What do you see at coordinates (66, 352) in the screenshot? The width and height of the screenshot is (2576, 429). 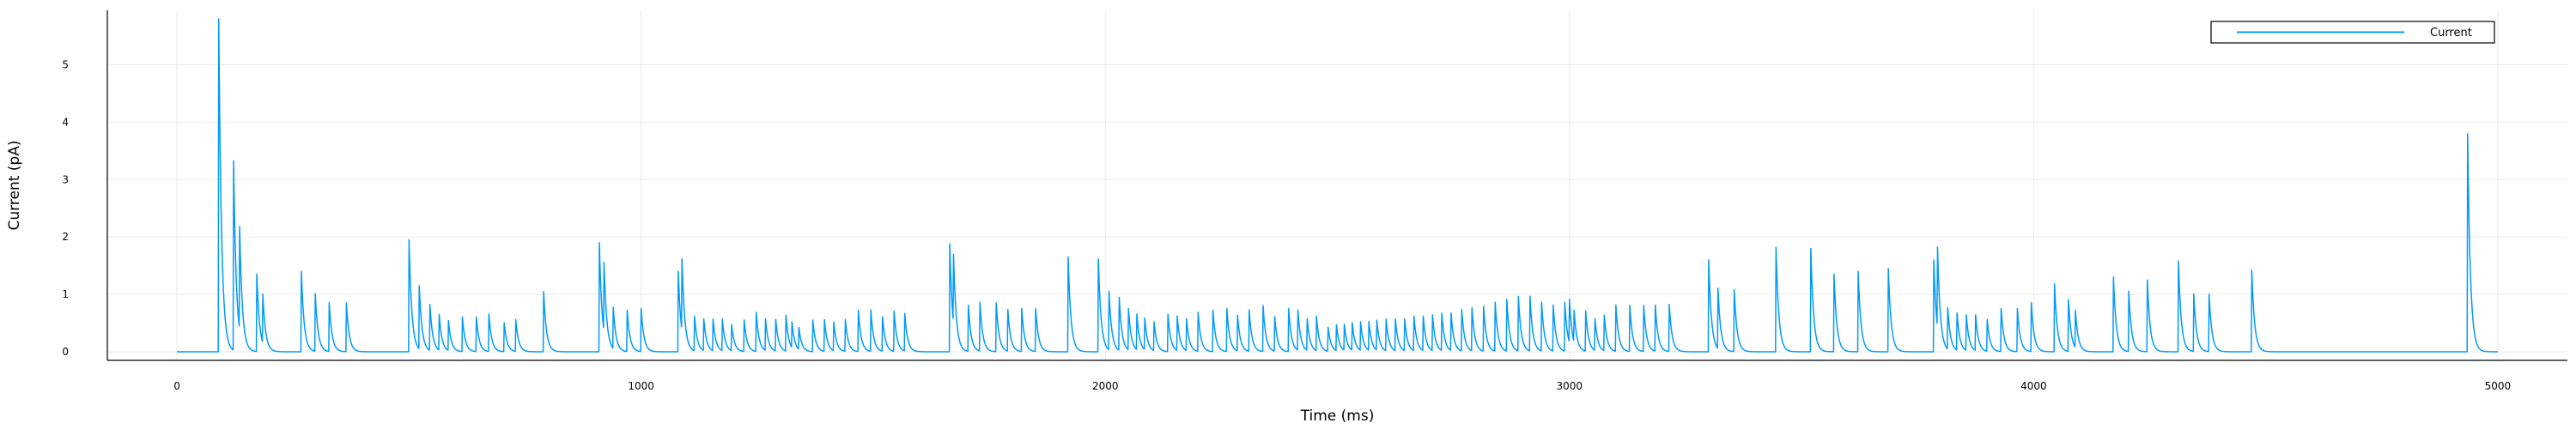 I see `y-tick-label: 0` at bounding box center [66, 352].